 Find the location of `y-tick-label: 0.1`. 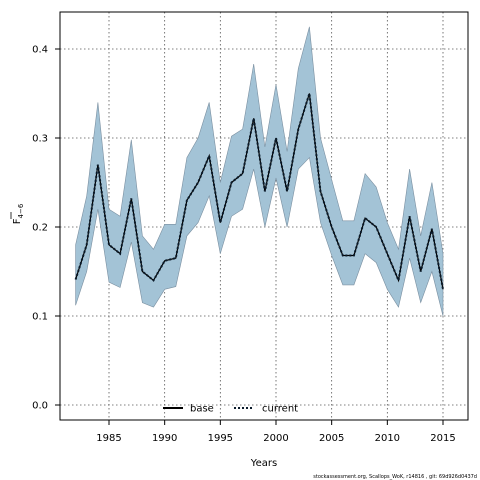

y-tick-label: 0.1 is located at coordinates (40, 317).